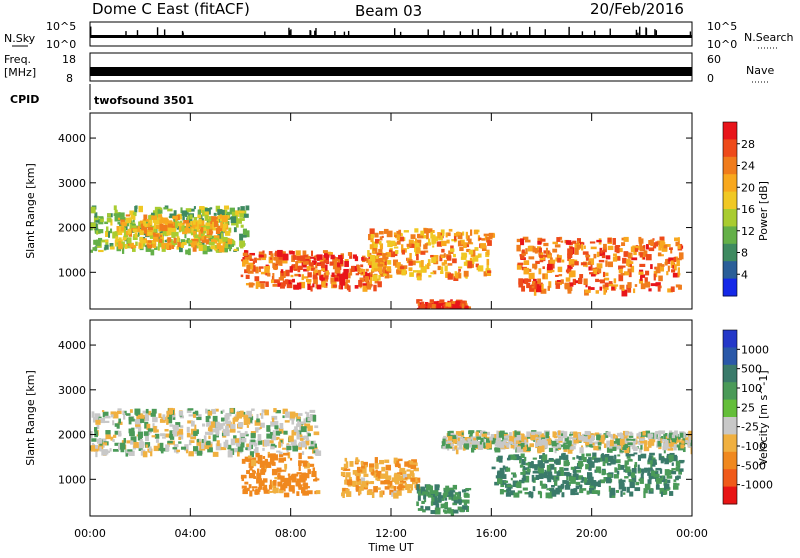 This screenshot has width=800, height=558. Describe the element at coordinates (760, 70) in the screenshot. I see `nave-label: Nave` at that location.